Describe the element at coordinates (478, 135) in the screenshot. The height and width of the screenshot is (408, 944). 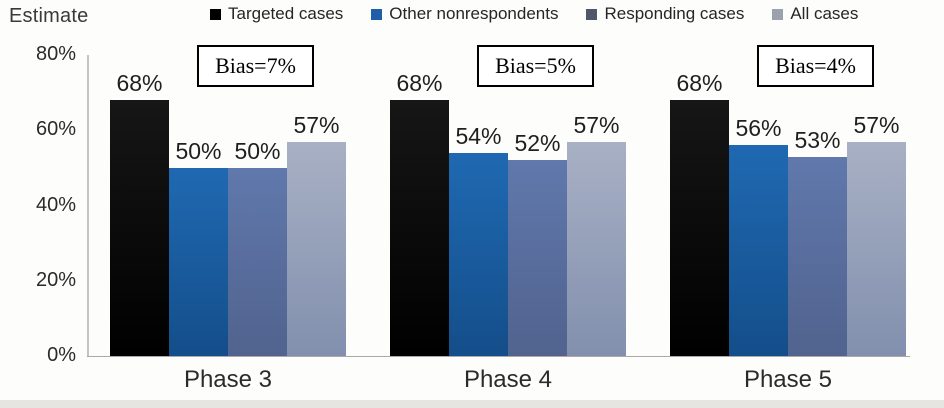
I see `bar-value-label: 54%` at that location.